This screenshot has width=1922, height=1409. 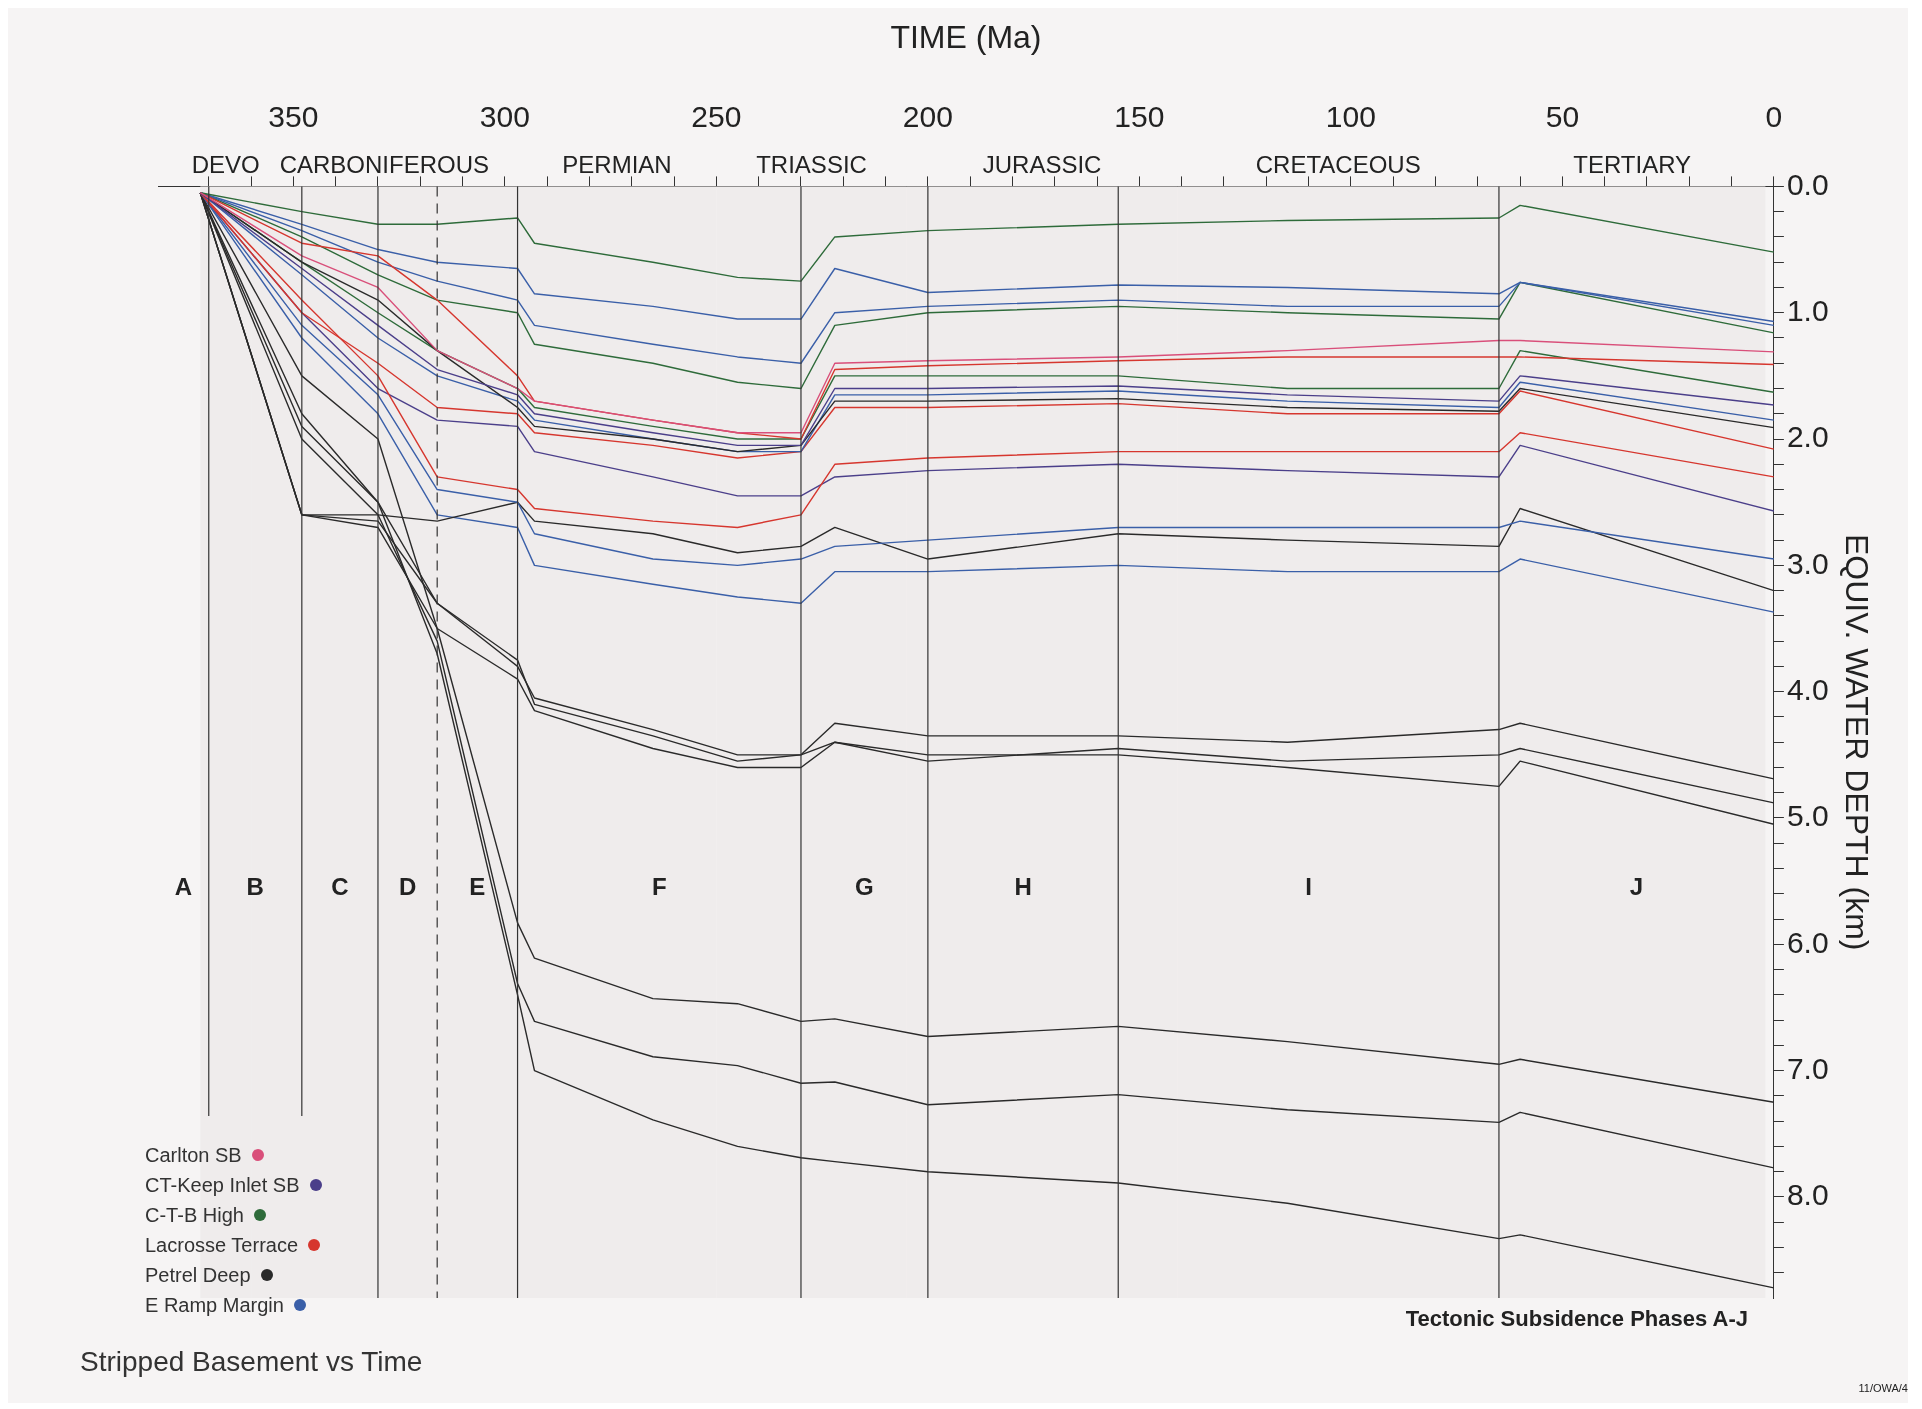 I want to click on y-tick-label: 7.0, so click(x=1807, y=1068).